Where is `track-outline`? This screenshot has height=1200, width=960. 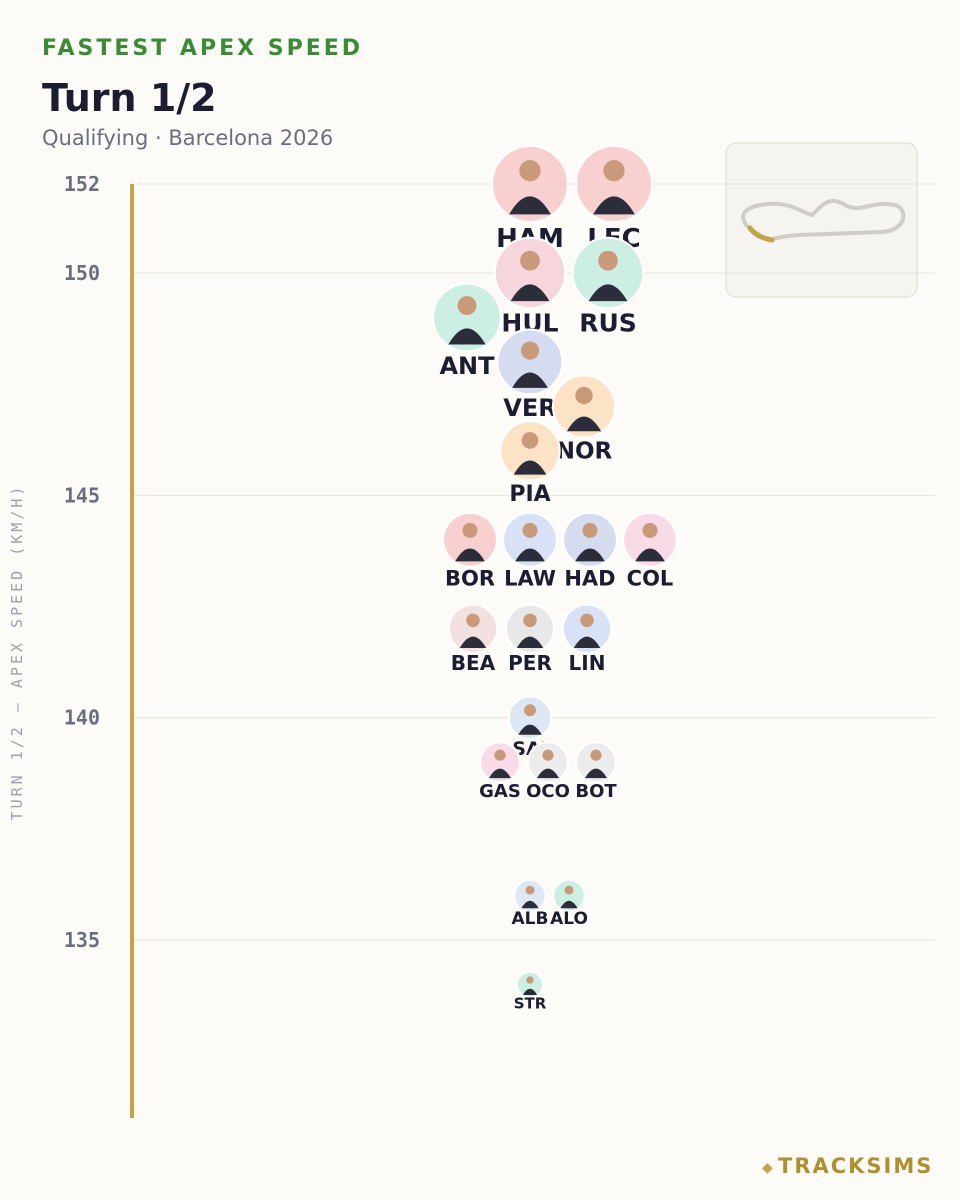 track-outline is located at coordinates (823, 220).